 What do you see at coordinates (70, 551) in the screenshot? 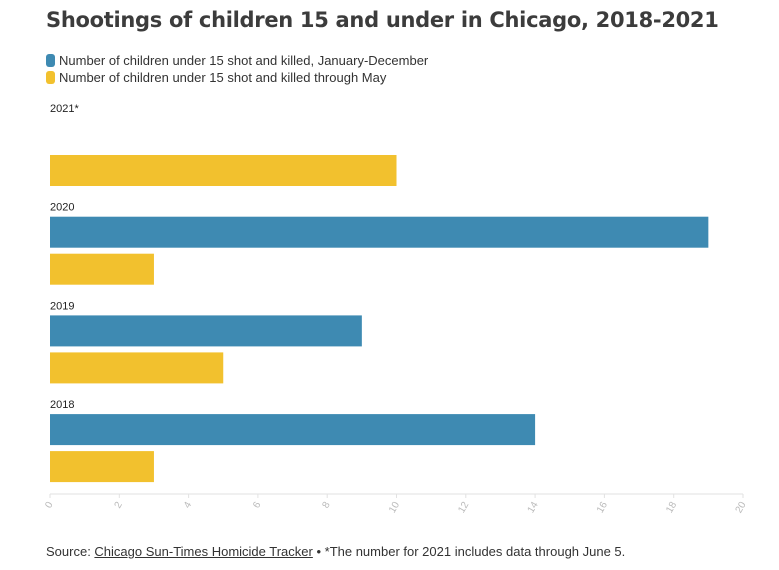
I see `source-prefix: Source:` at bounding box center [70, 551].